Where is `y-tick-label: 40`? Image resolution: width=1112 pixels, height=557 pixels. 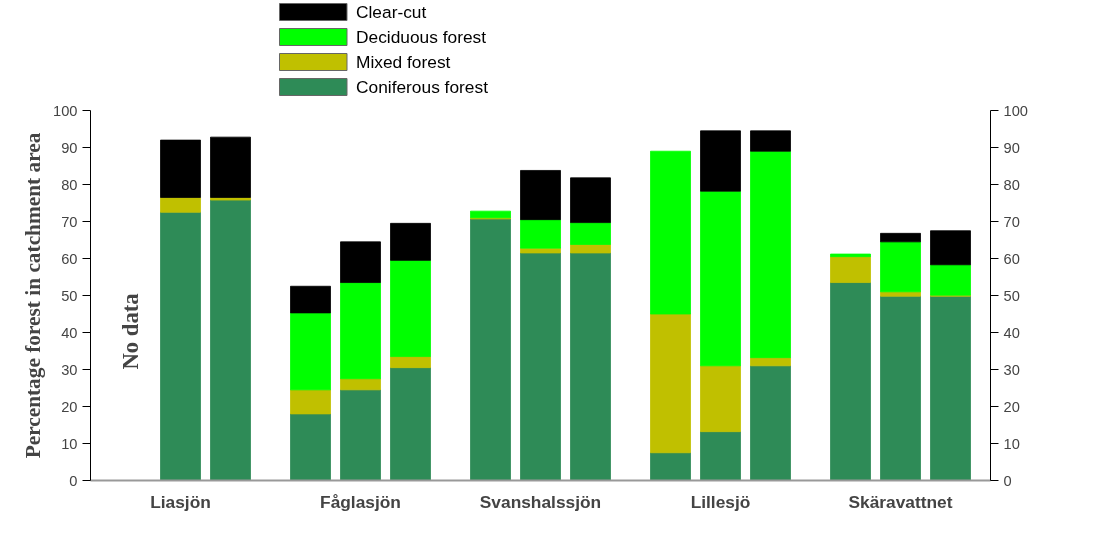
y-tick-label: 40 is located at coordinates (69, 332).